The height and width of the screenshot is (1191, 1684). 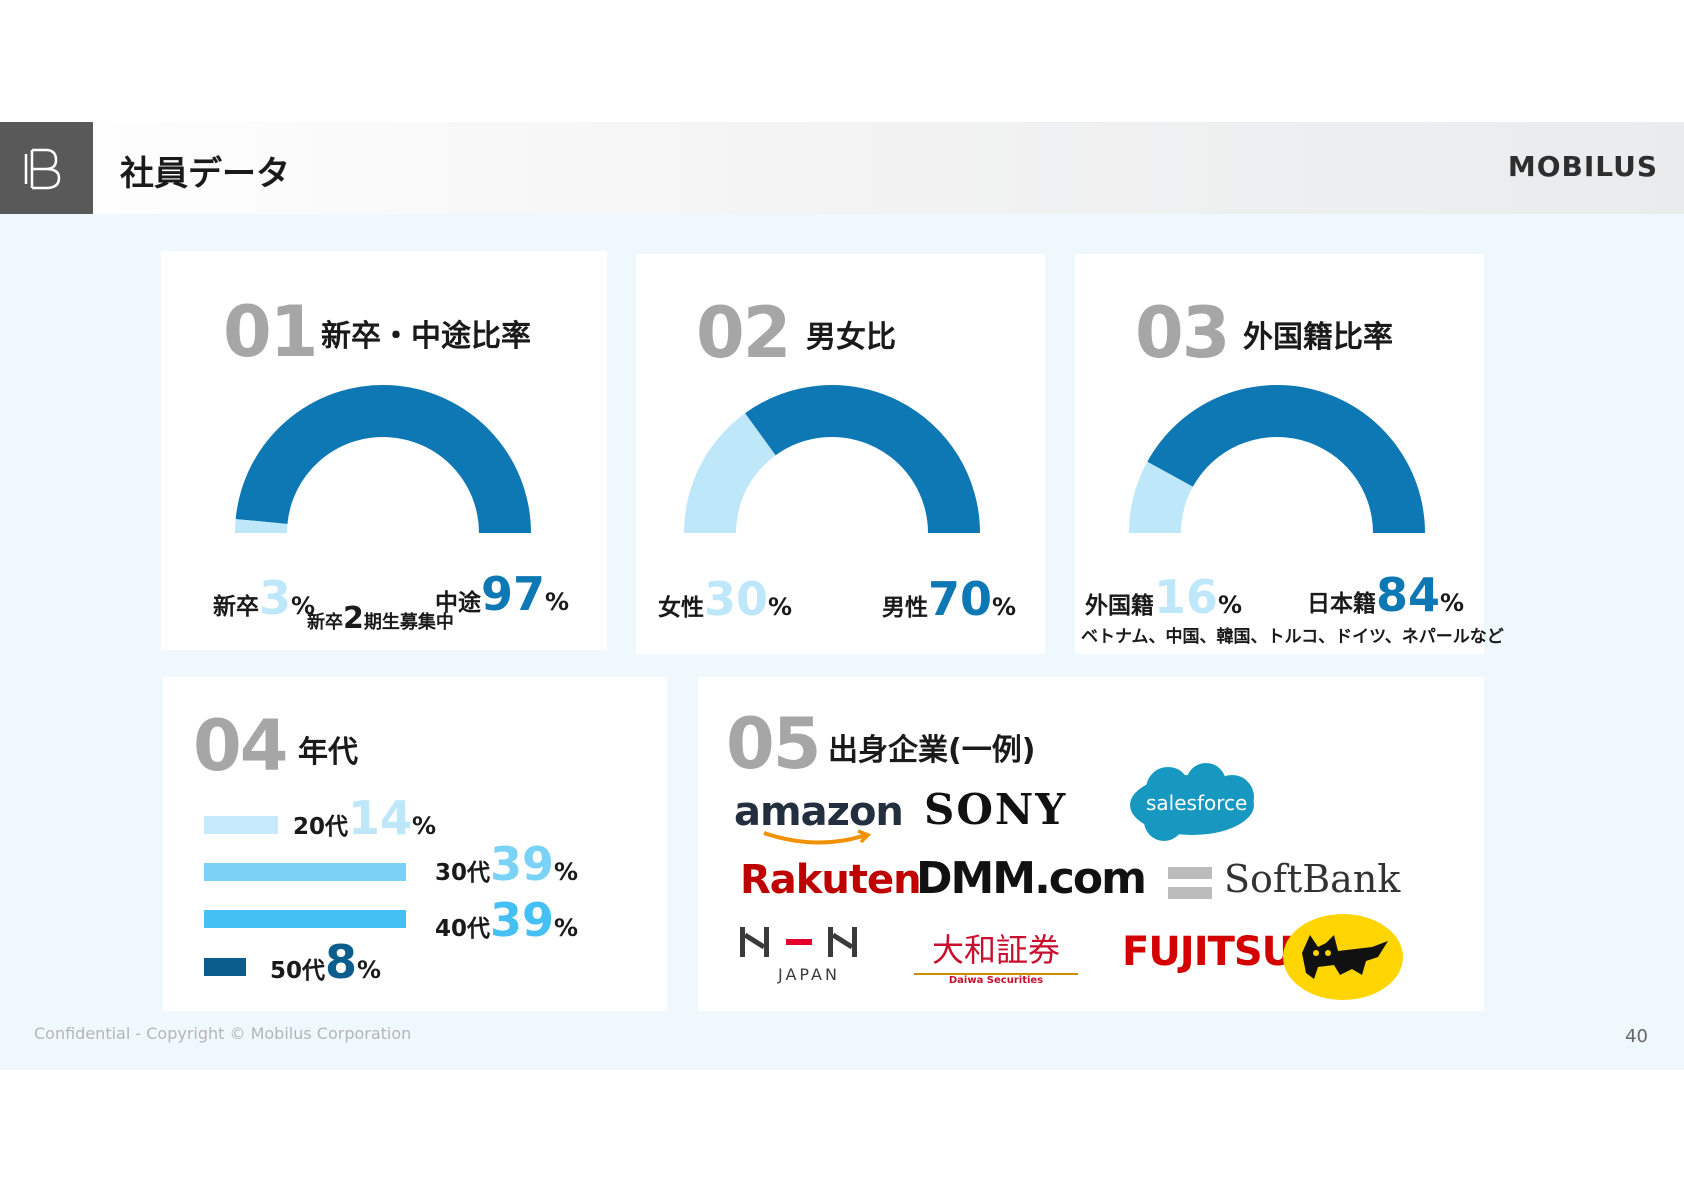 What do you see at coordinates (426, 336) in the screenshot?
I see `card-title: 新卒・中途比率` at bounding box center [426, 336].